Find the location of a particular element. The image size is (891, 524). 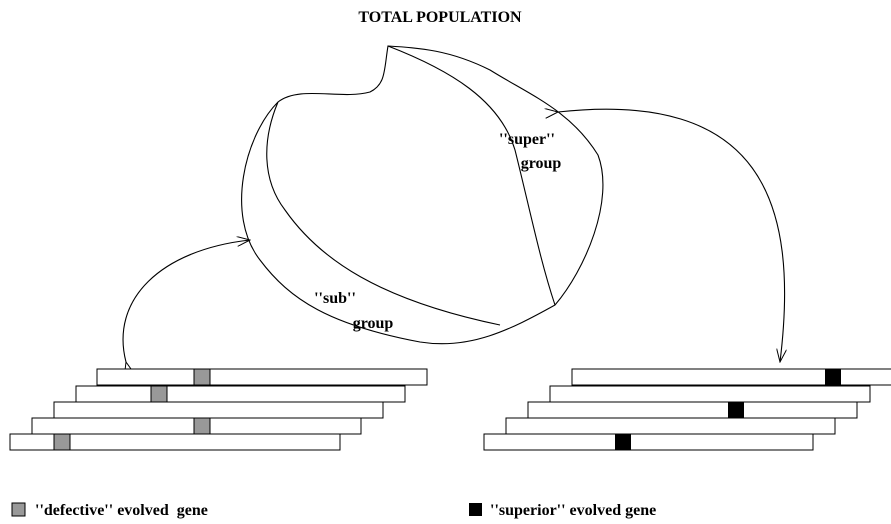

title: TOTAL POPULATION is located at coordinates (440, 17).